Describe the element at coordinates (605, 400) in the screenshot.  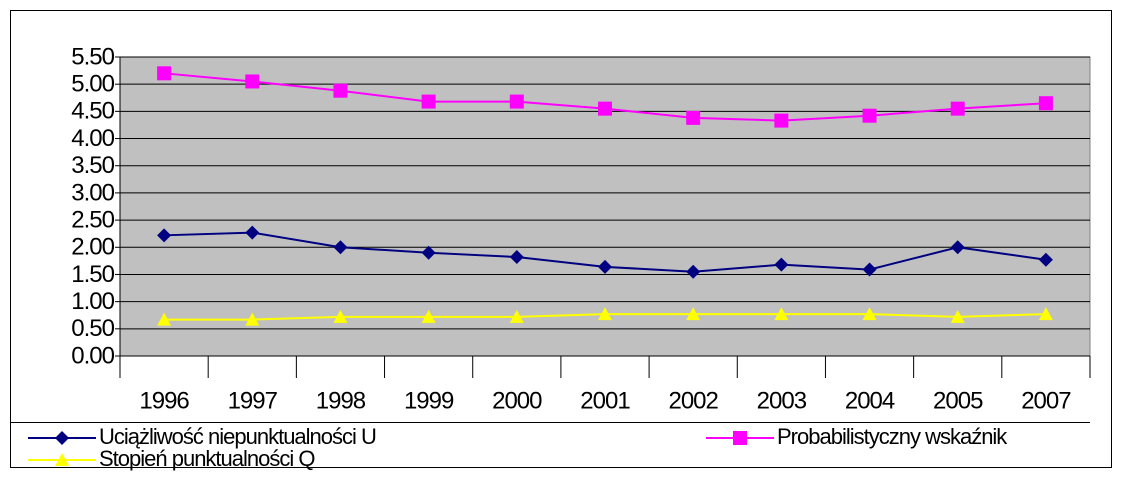
I see `x-tick-label: 2001` at that location.